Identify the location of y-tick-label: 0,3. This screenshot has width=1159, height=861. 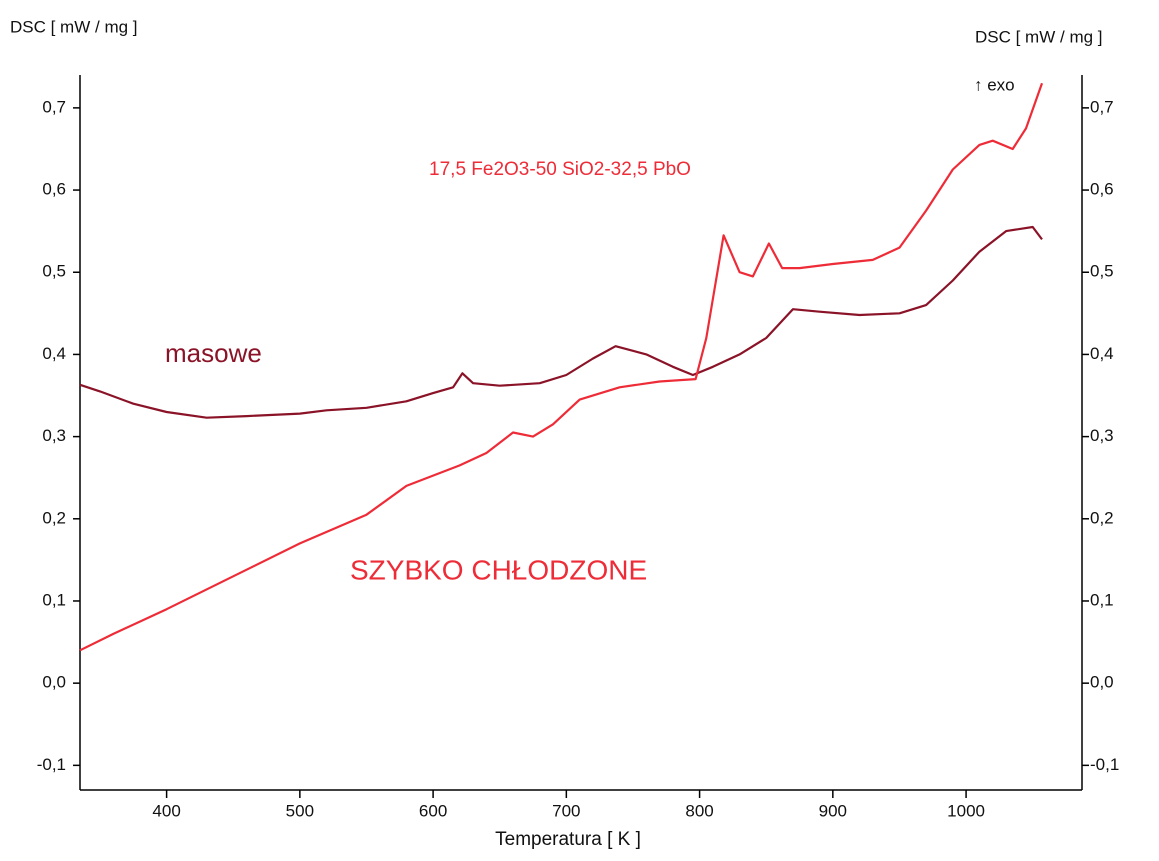
(54, 435).